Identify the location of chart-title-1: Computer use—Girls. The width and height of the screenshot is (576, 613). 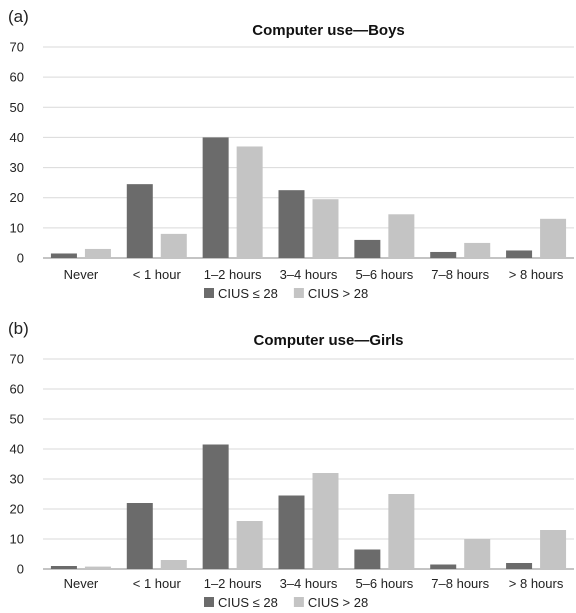
(328, 340).